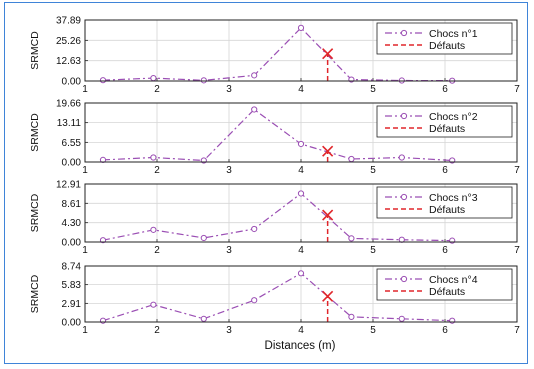 This screenshot has width=534, height=369. Describe the element at coordinates (453, 117) in the screenshot. I see `legend-label: Chocs n°2` at that location.